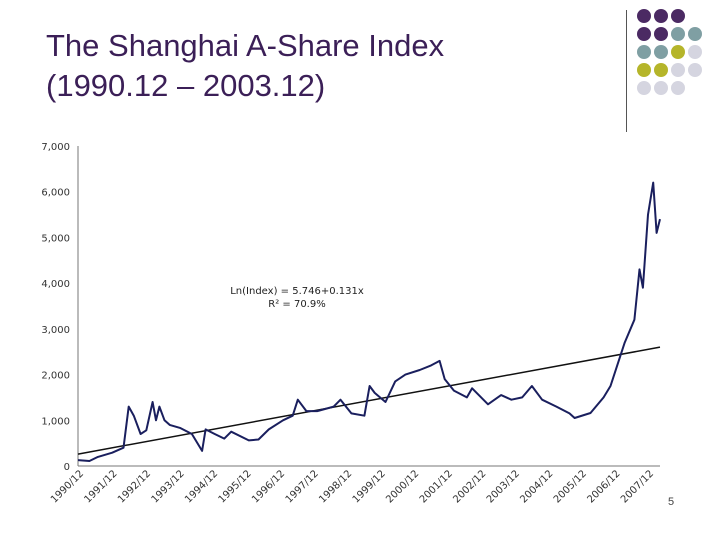  I want to click on x-tick-label: 1995/12, so click(235, 486).